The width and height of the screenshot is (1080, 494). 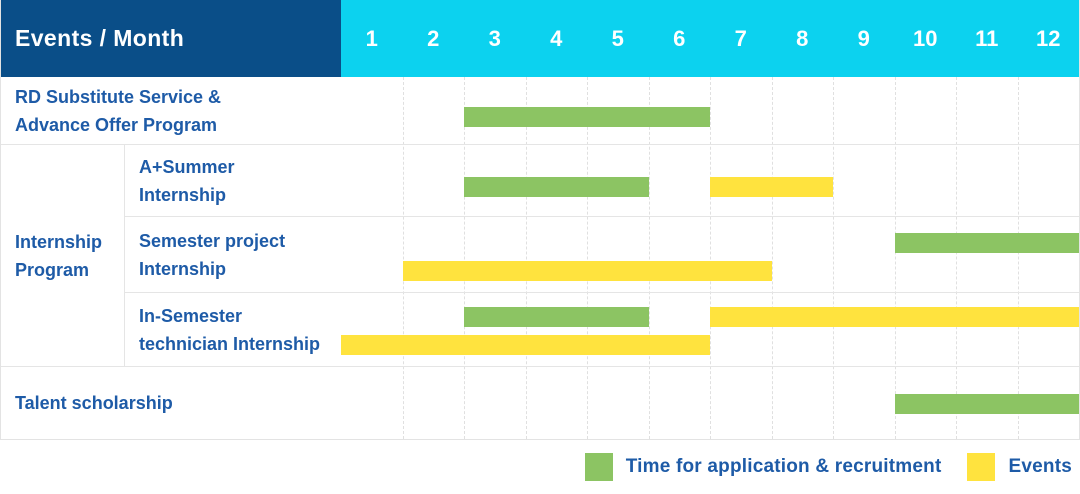 What do you see at coordinates (863, 38) in the screenshot?
I see `month-header-cell: 9` at bounding box center [863, 38].